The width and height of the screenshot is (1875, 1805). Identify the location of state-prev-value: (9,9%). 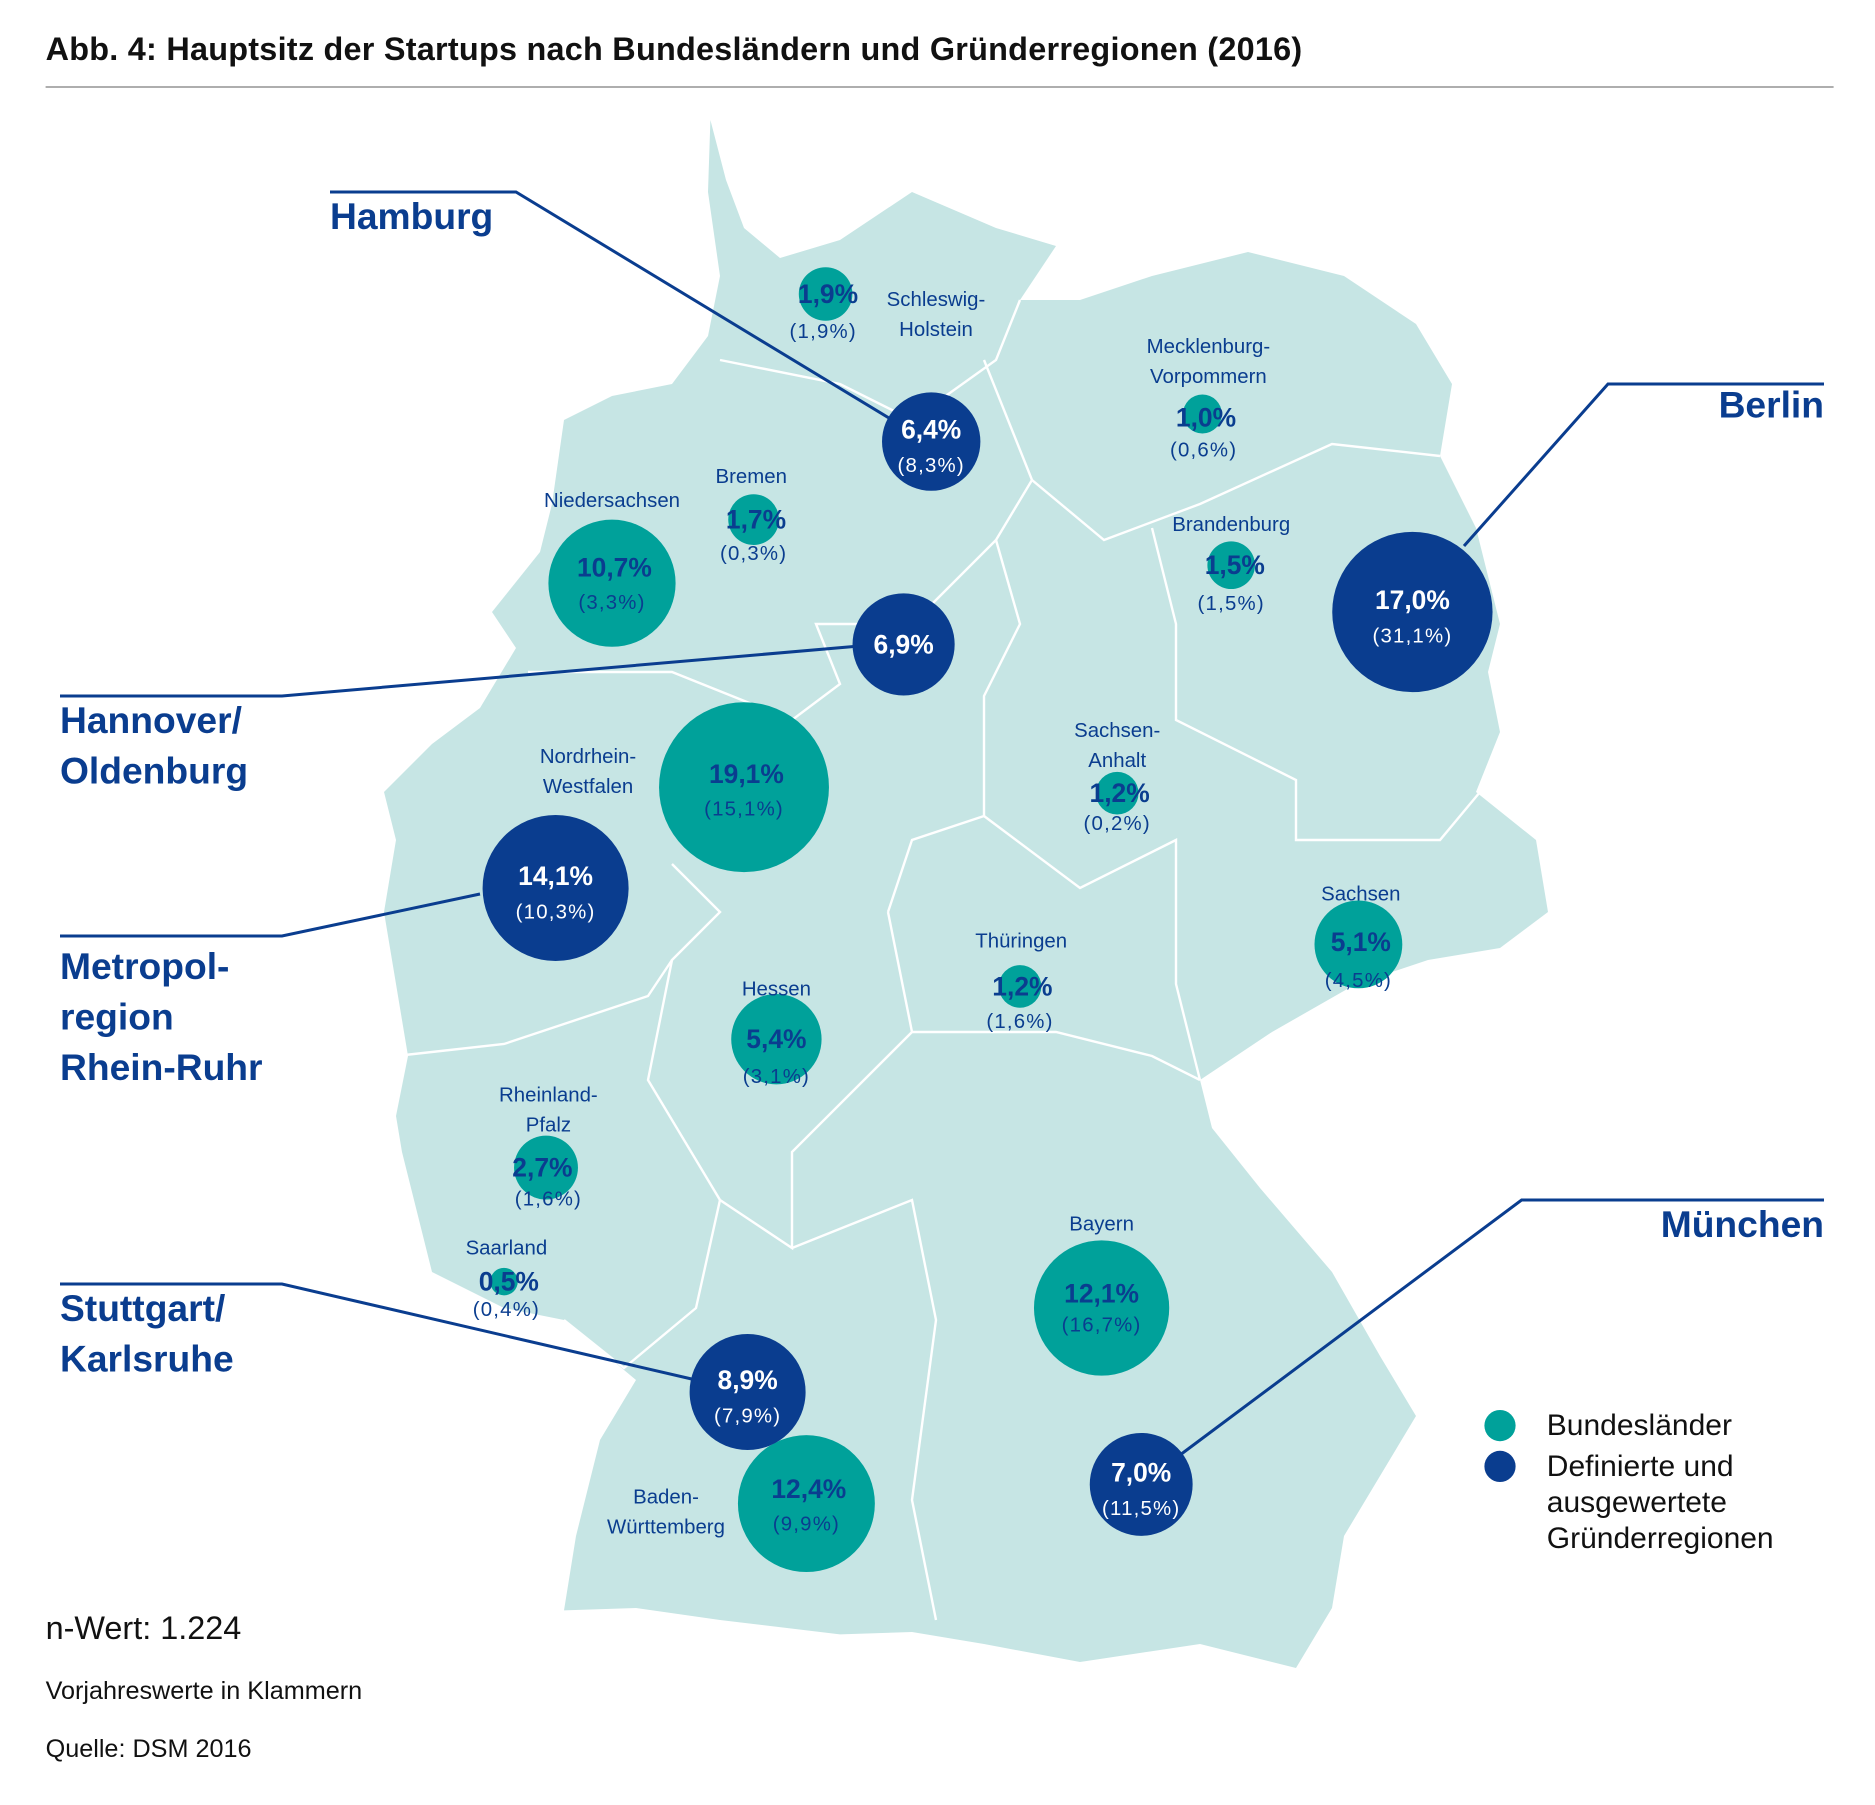
(806, 1524).